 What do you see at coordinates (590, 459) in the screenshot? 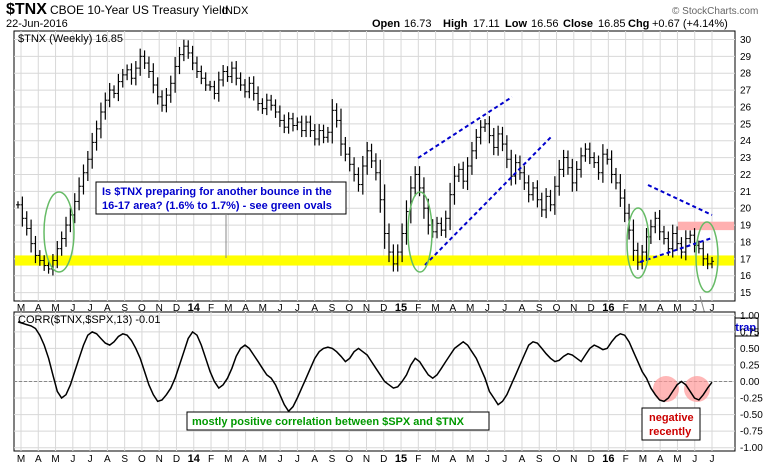
I see `corr-x-tick-label: D` at bounding box center [590, 459].